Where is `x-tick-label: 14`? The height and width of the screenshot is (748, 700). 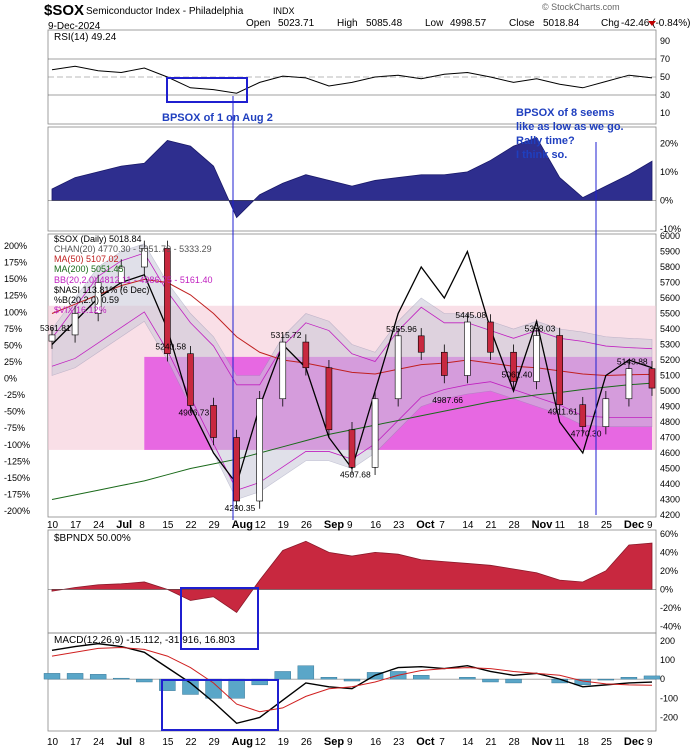 x-tick-label: 14 is located at coordinates (468, 742).